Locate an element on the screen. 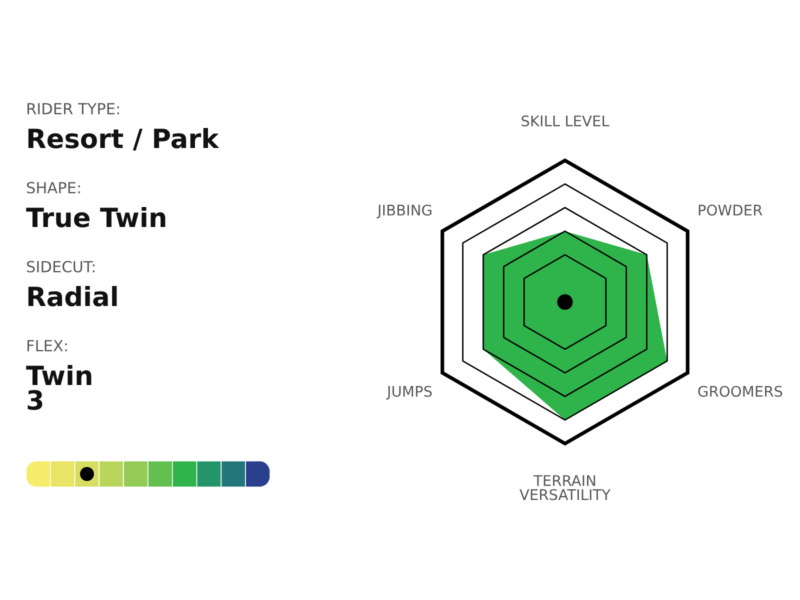  spoke-label: SKILL LEVEL is located at coordinates (566, 120).